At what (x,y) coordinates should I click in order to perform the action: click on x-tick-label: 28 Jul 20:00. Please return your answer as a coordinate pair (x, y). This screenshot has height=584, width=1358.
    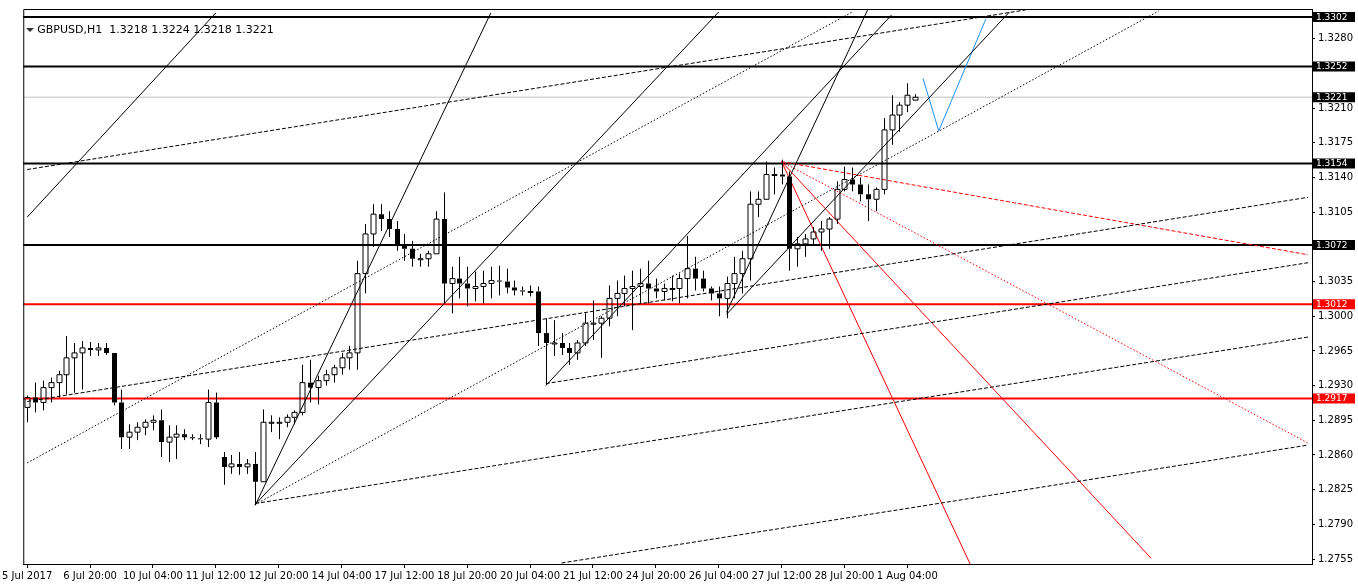
    Looking at the image, I should click on (844, 575).